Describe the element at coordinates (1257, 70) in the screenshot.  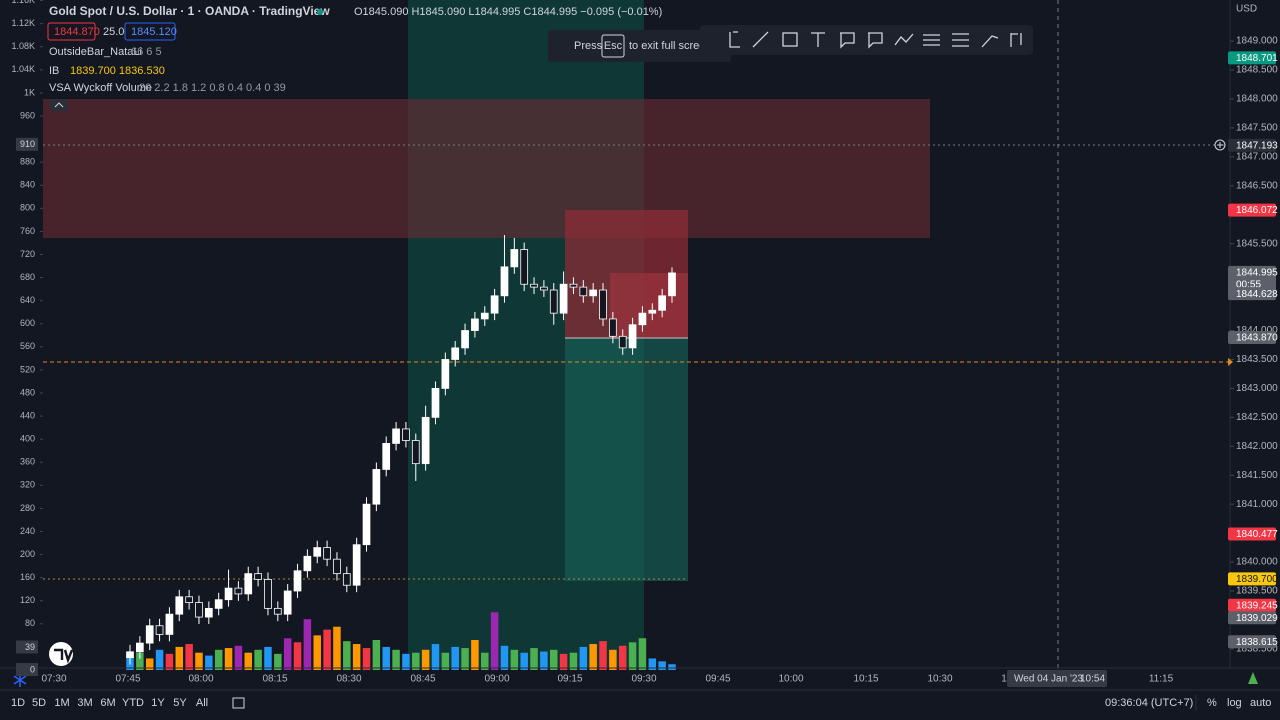
I see `y-tick-label: 1848.500` at that location.